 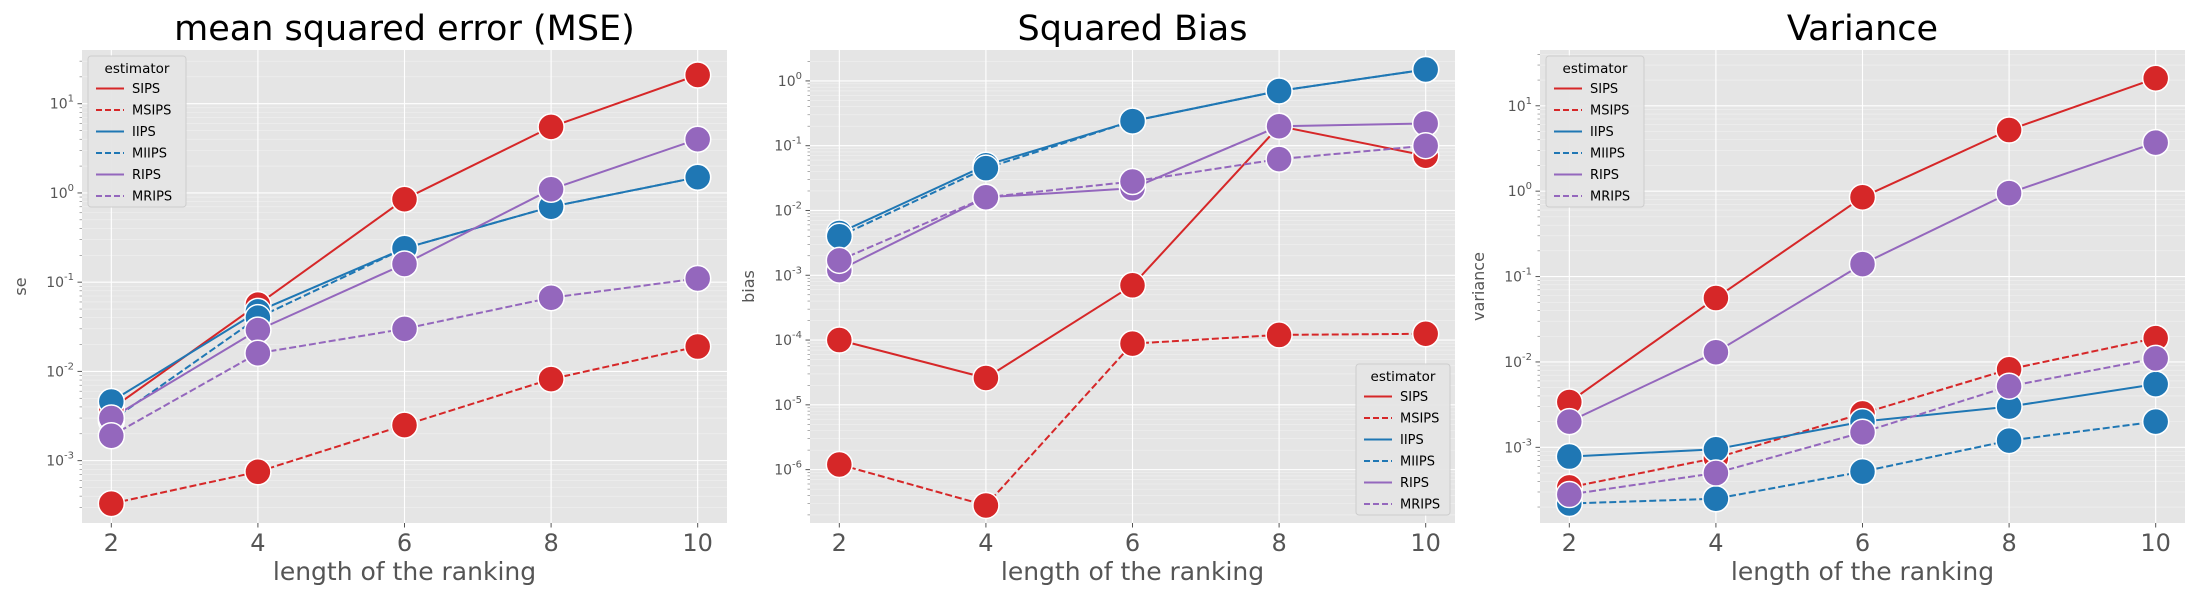 I want to click on y-tick-exponent: -4, so click(x=797, y=335).